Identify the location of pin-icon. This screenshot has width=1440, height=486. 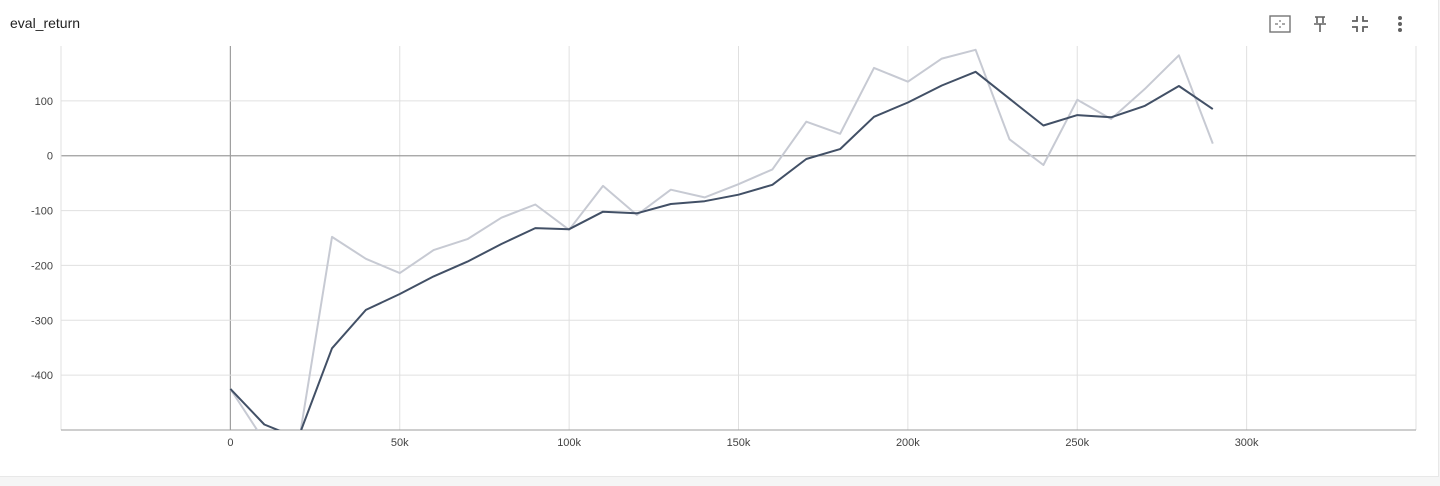
(1320, 24).